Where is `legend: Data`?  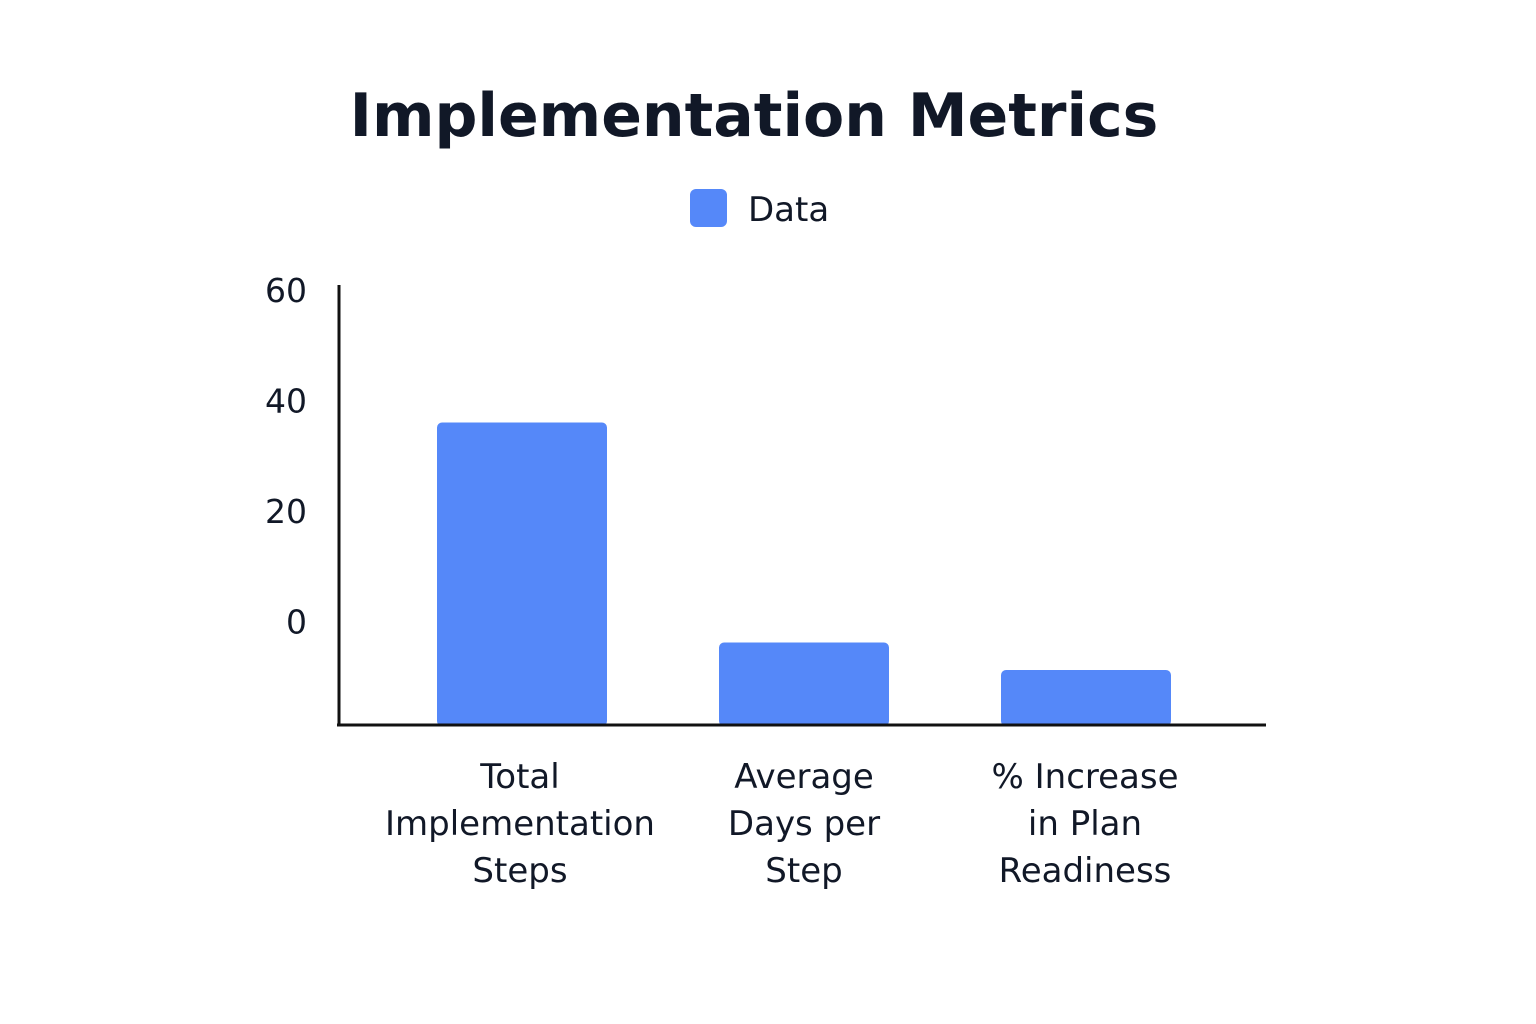 legend: Data is located at coordinates (759, 209).